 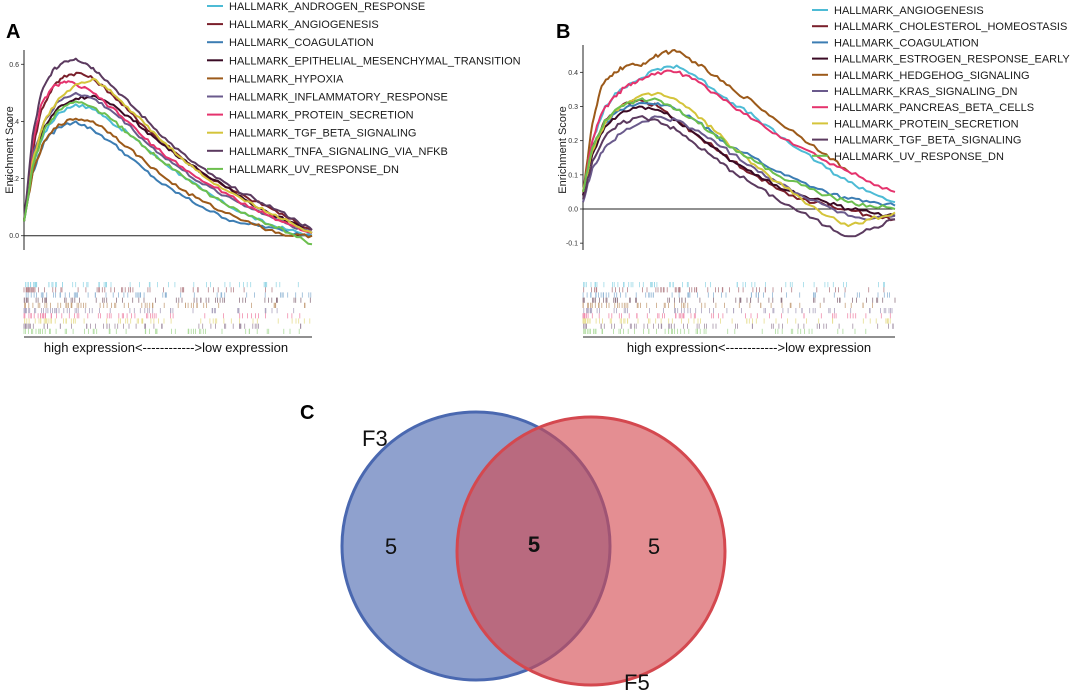 What do you see at coordinates (934, 108) in the screenshot?
I see `legend-label: HALLMARK_PANCREAS_BETA_CELLS` at bounding box center [934, 108].